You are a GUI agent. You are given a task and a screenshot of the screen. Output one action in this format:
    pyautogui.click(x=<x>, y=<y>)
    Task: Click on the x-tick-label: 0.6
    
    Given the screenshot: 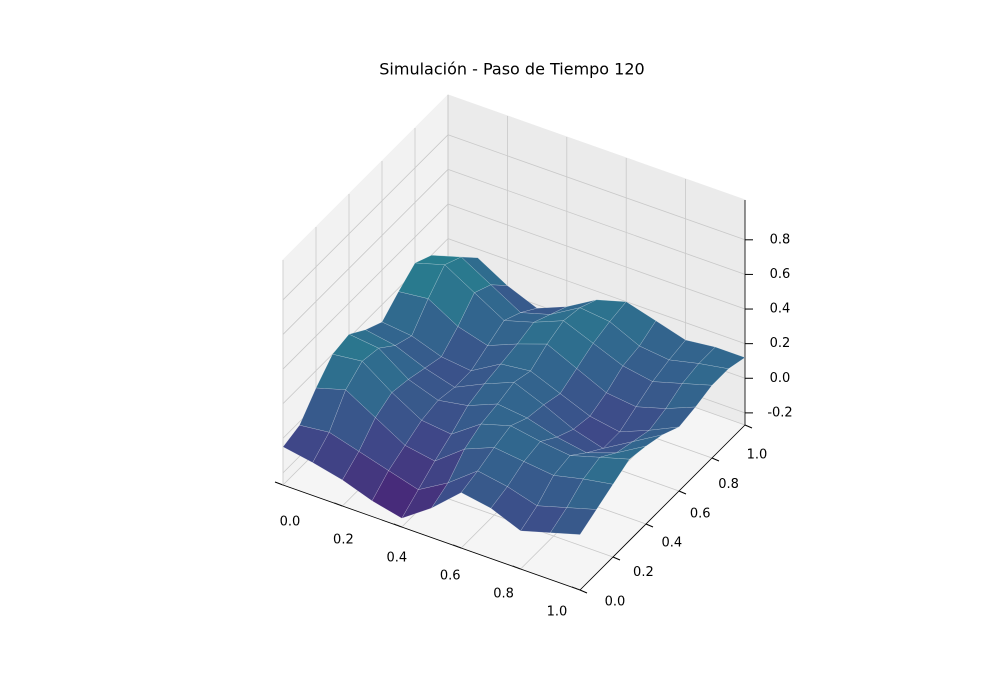 What is the action you would take?
    pyautogui.click(x=450, y=576)
    